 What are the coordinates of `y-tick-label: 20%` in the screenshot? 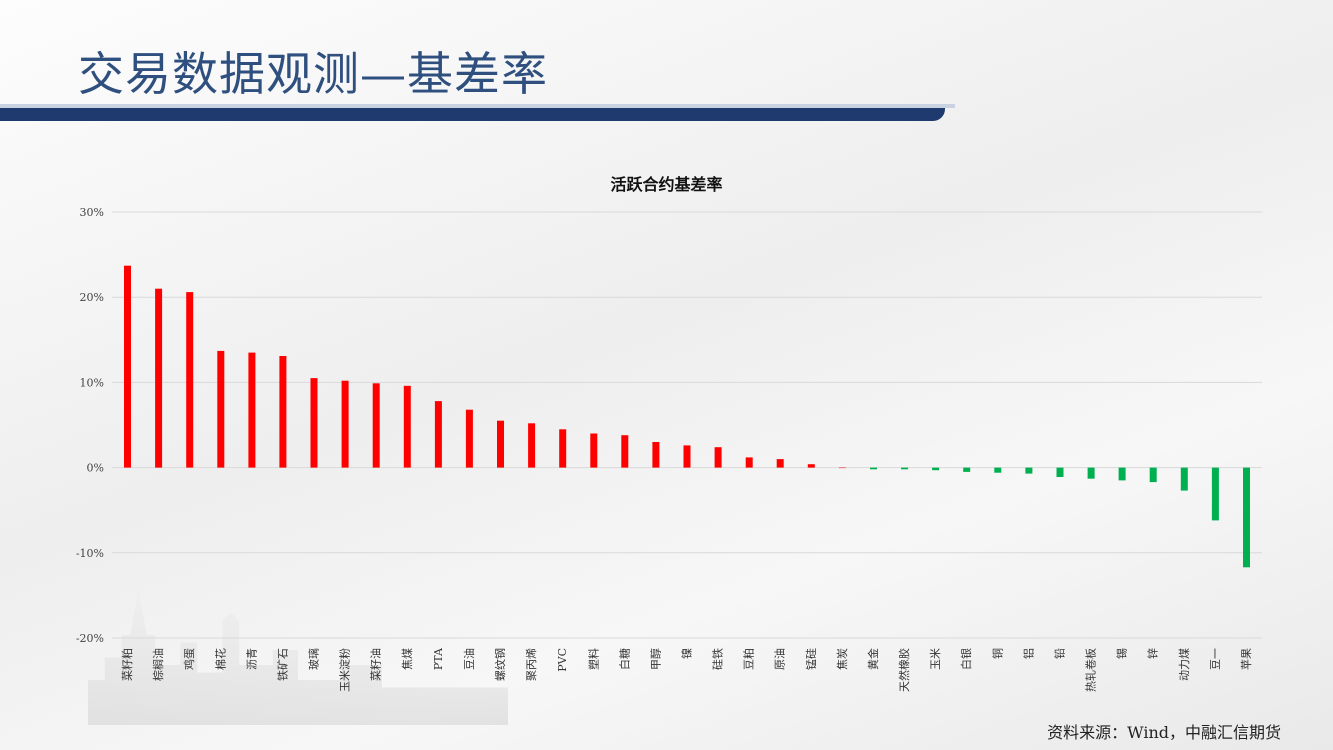 It's located at (92, 297).